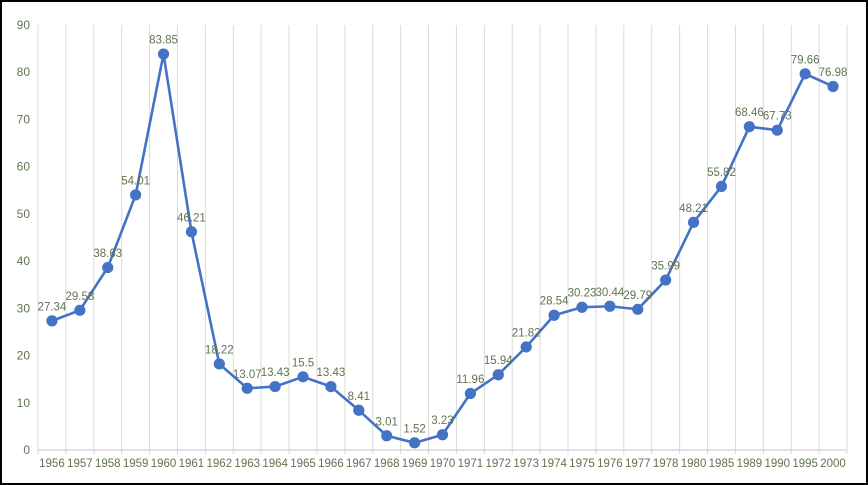  I want to click on y-tick-label: 90, so click(24, 25).